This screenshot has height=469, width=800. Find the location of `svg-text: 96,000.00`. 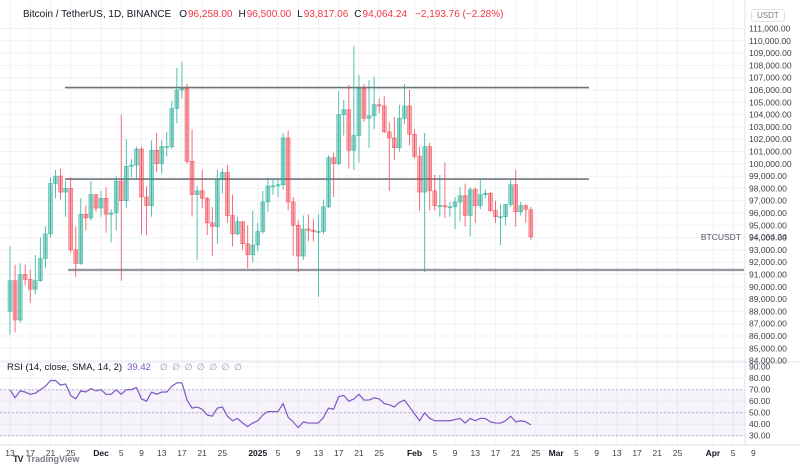

svg-text: 96,000.00 is located at coordinates (768, 213).